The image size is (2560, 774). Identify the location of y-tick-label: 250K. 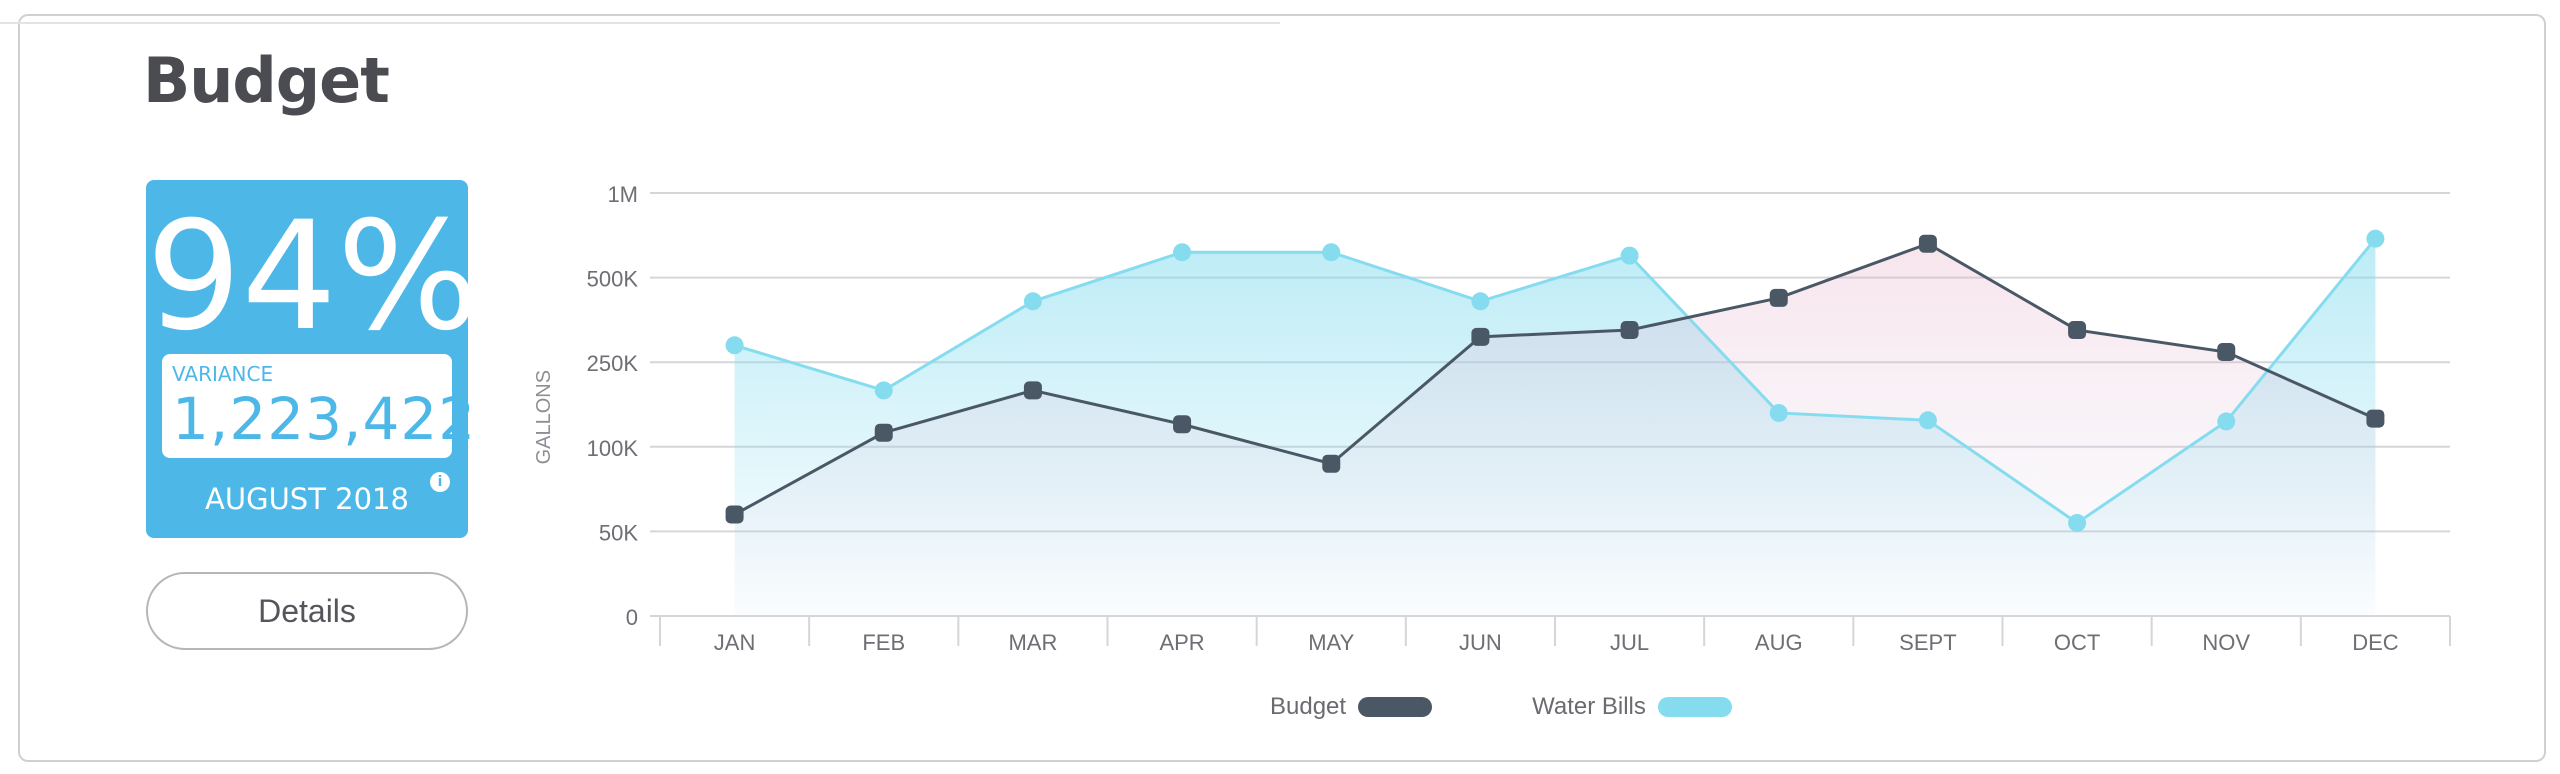
(613, 363).